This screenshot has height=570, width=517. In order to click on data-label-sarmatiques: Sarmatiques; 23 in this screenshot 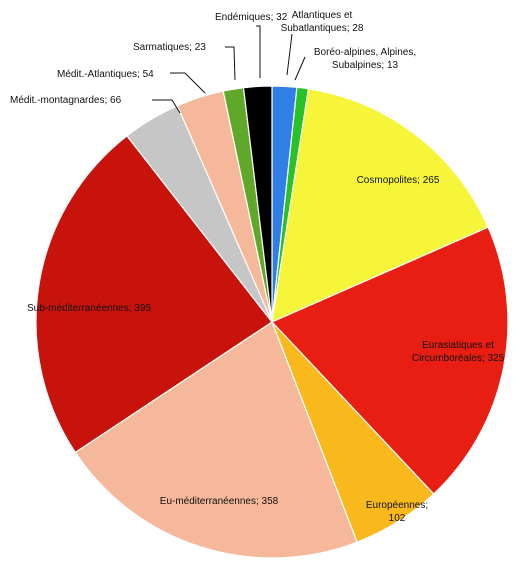, I will do `click(169, 47)`.